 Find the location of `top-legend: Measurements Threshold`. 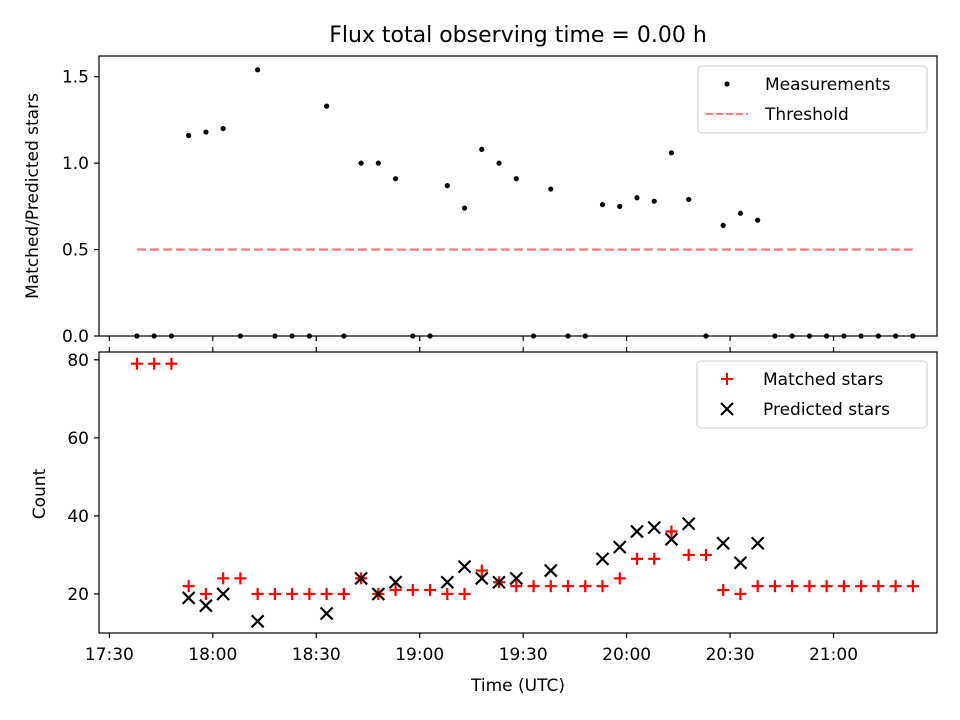

top-legend: Measurements Threshold is located at coordinates (812, 99).